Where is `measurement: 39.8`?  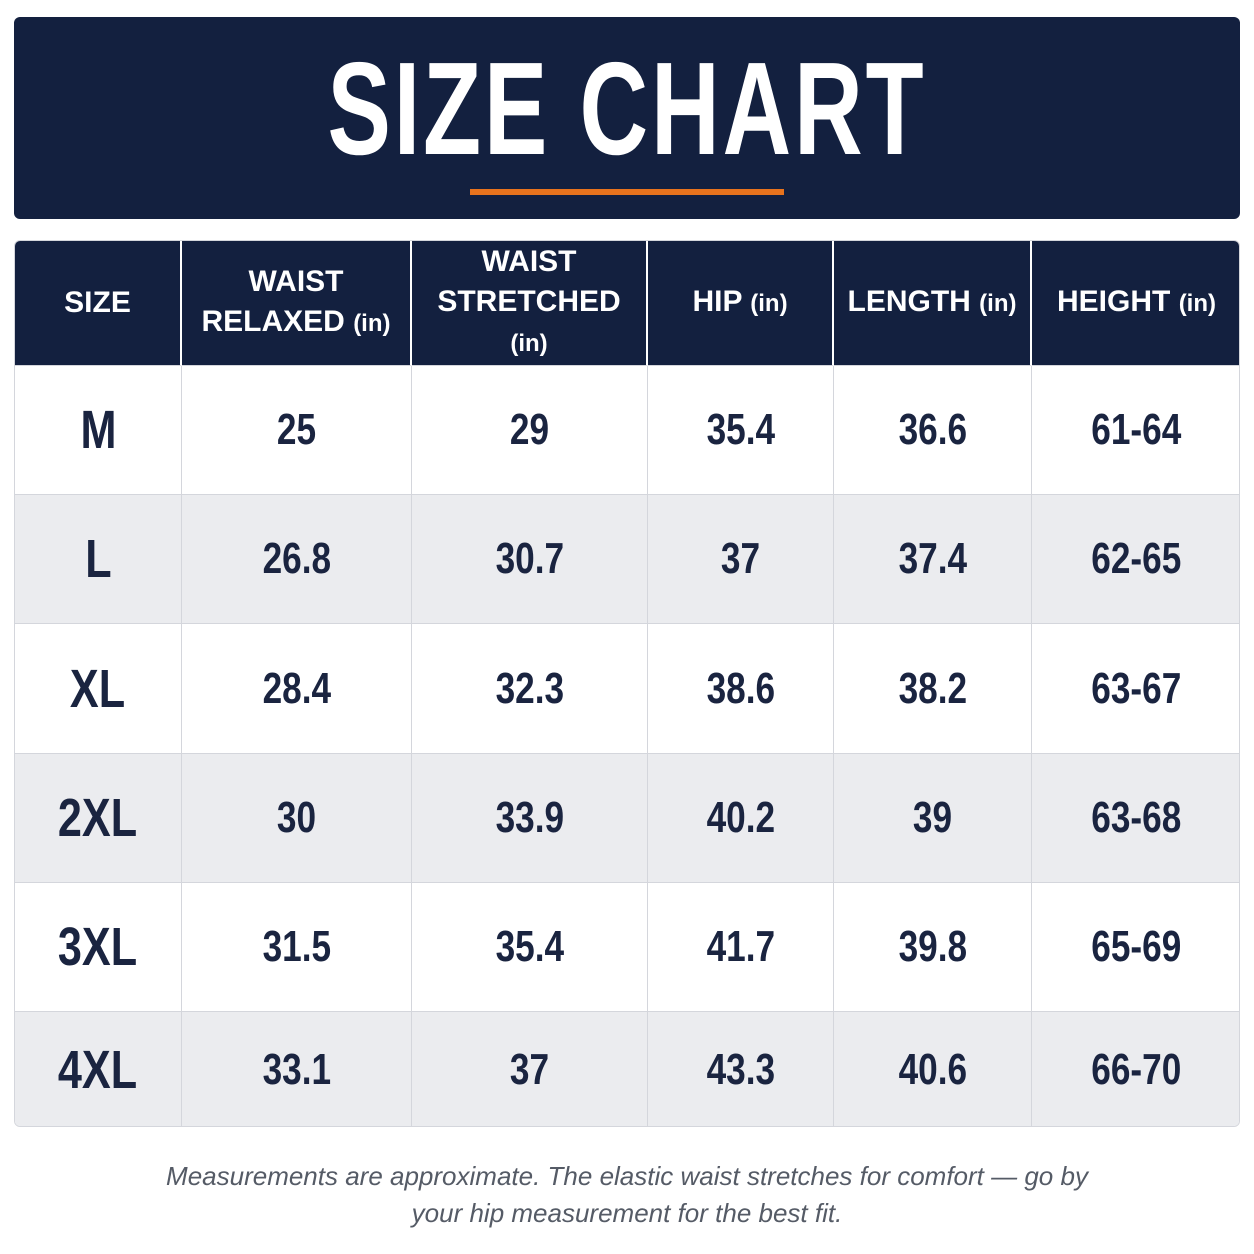
measurement: 39.8 is located at coordinates (932, 946).